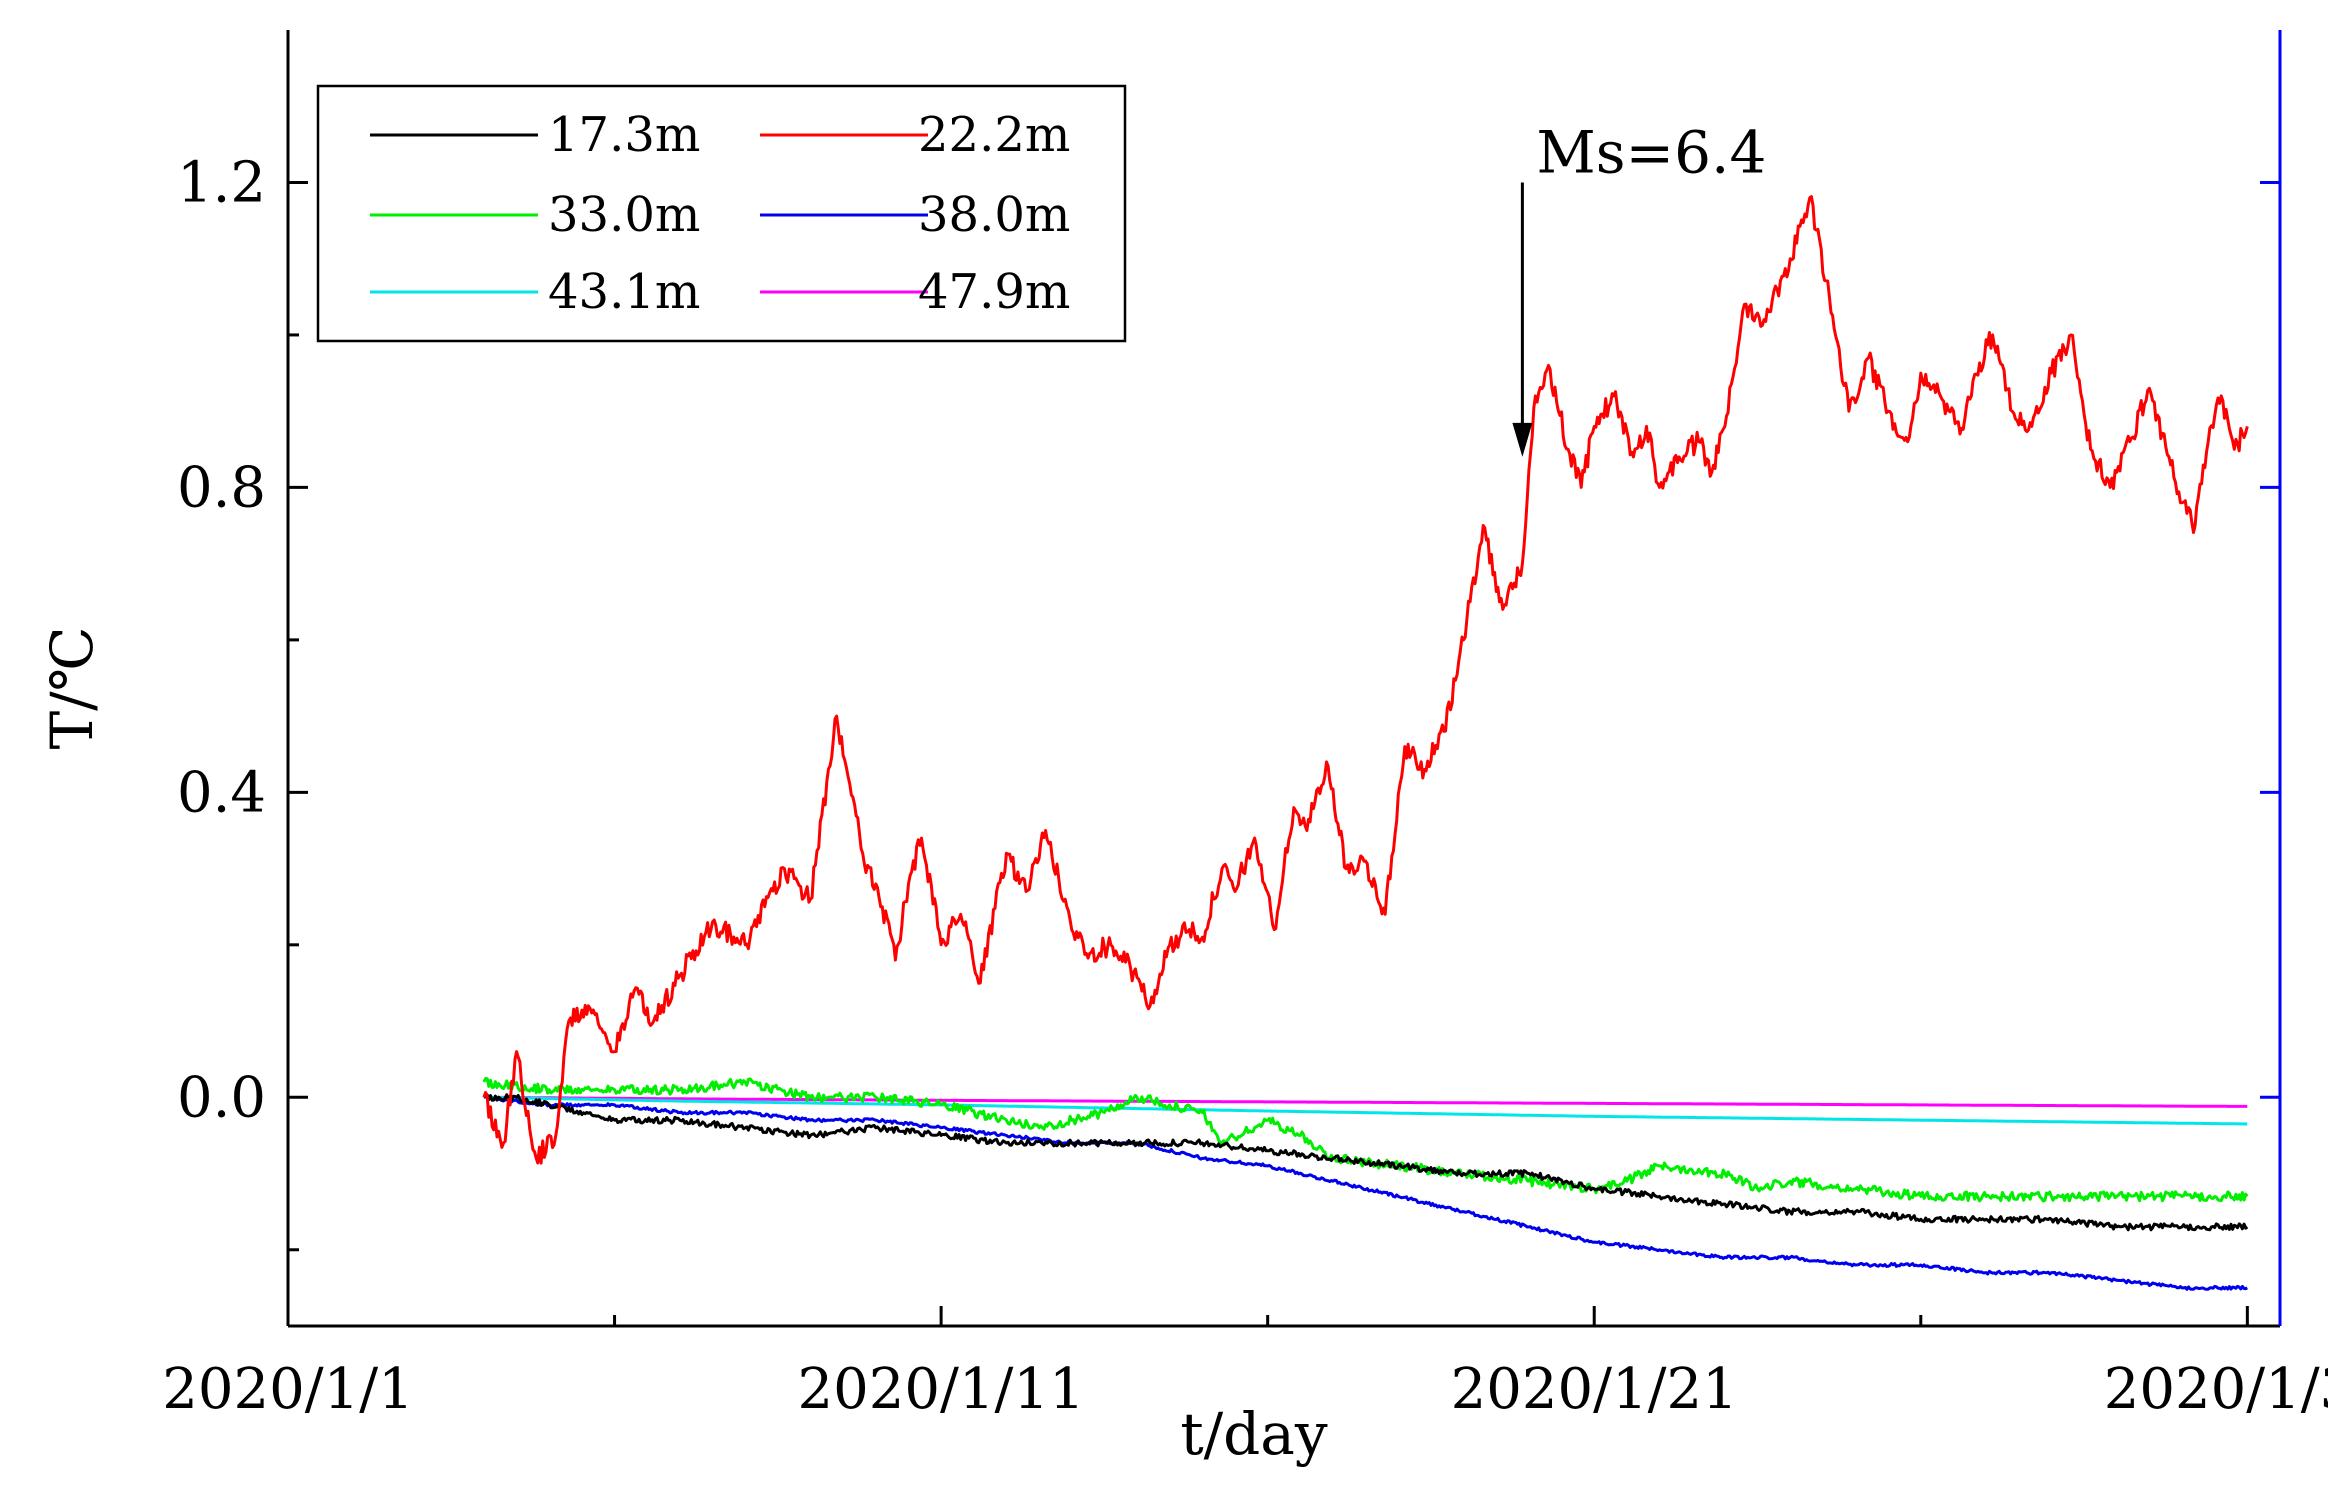  I want to click on y-tick-label: 0.4, so click(221, 792).